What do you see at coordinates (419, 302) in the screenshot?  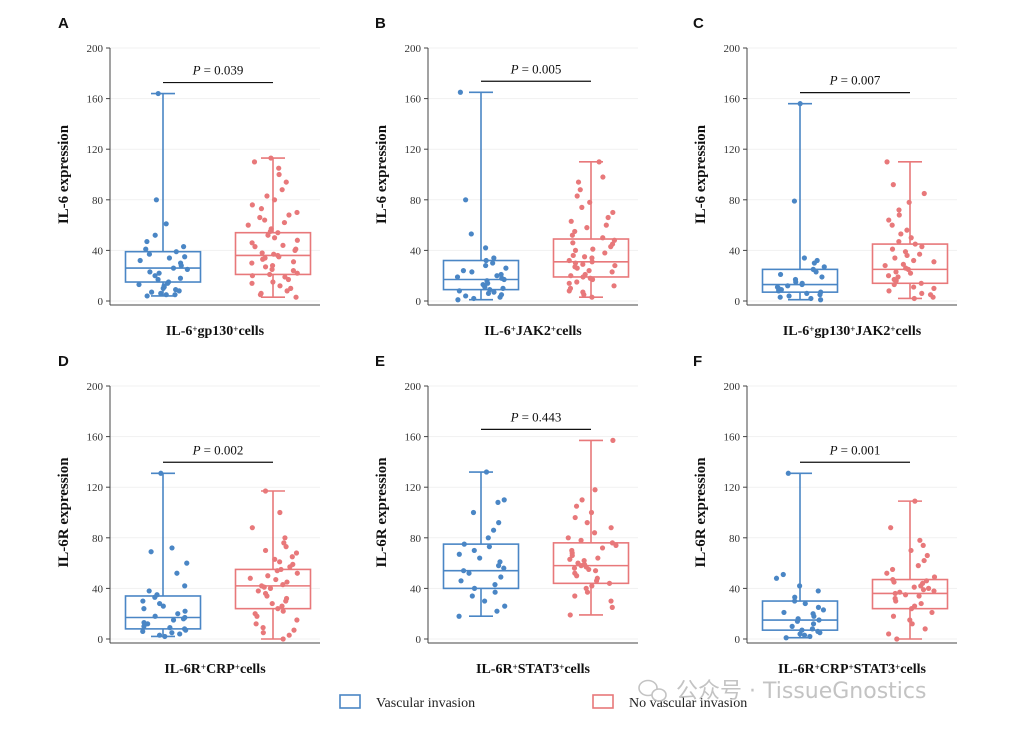 I see `y-tick-label: 0` at bounding box center [419, 302].